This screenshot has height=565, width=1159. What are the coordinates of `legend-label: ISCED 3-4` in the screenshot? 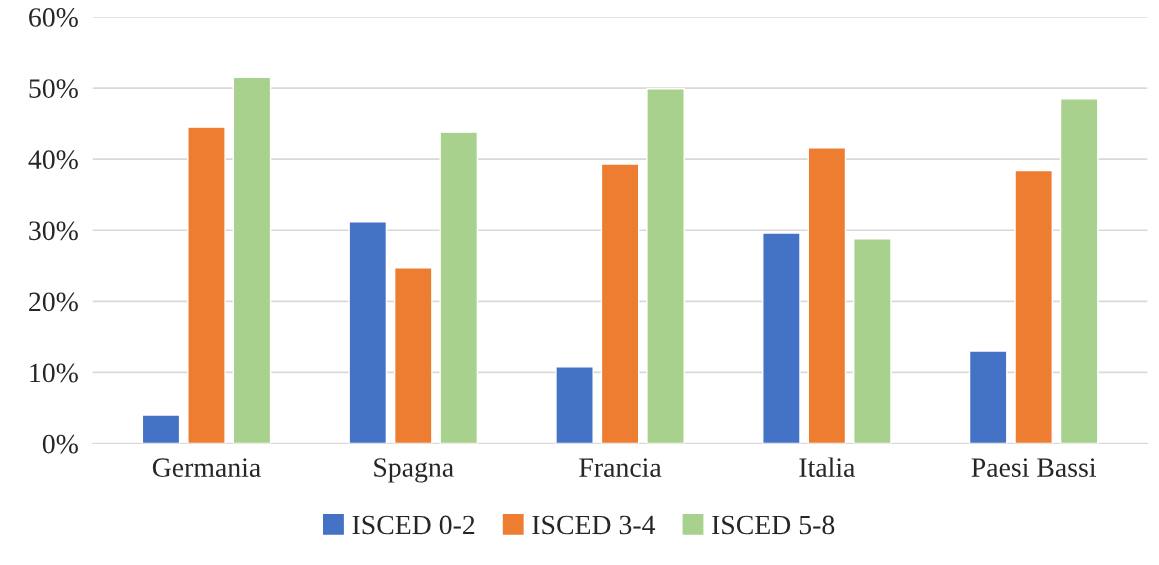 It's located at (594, 525).